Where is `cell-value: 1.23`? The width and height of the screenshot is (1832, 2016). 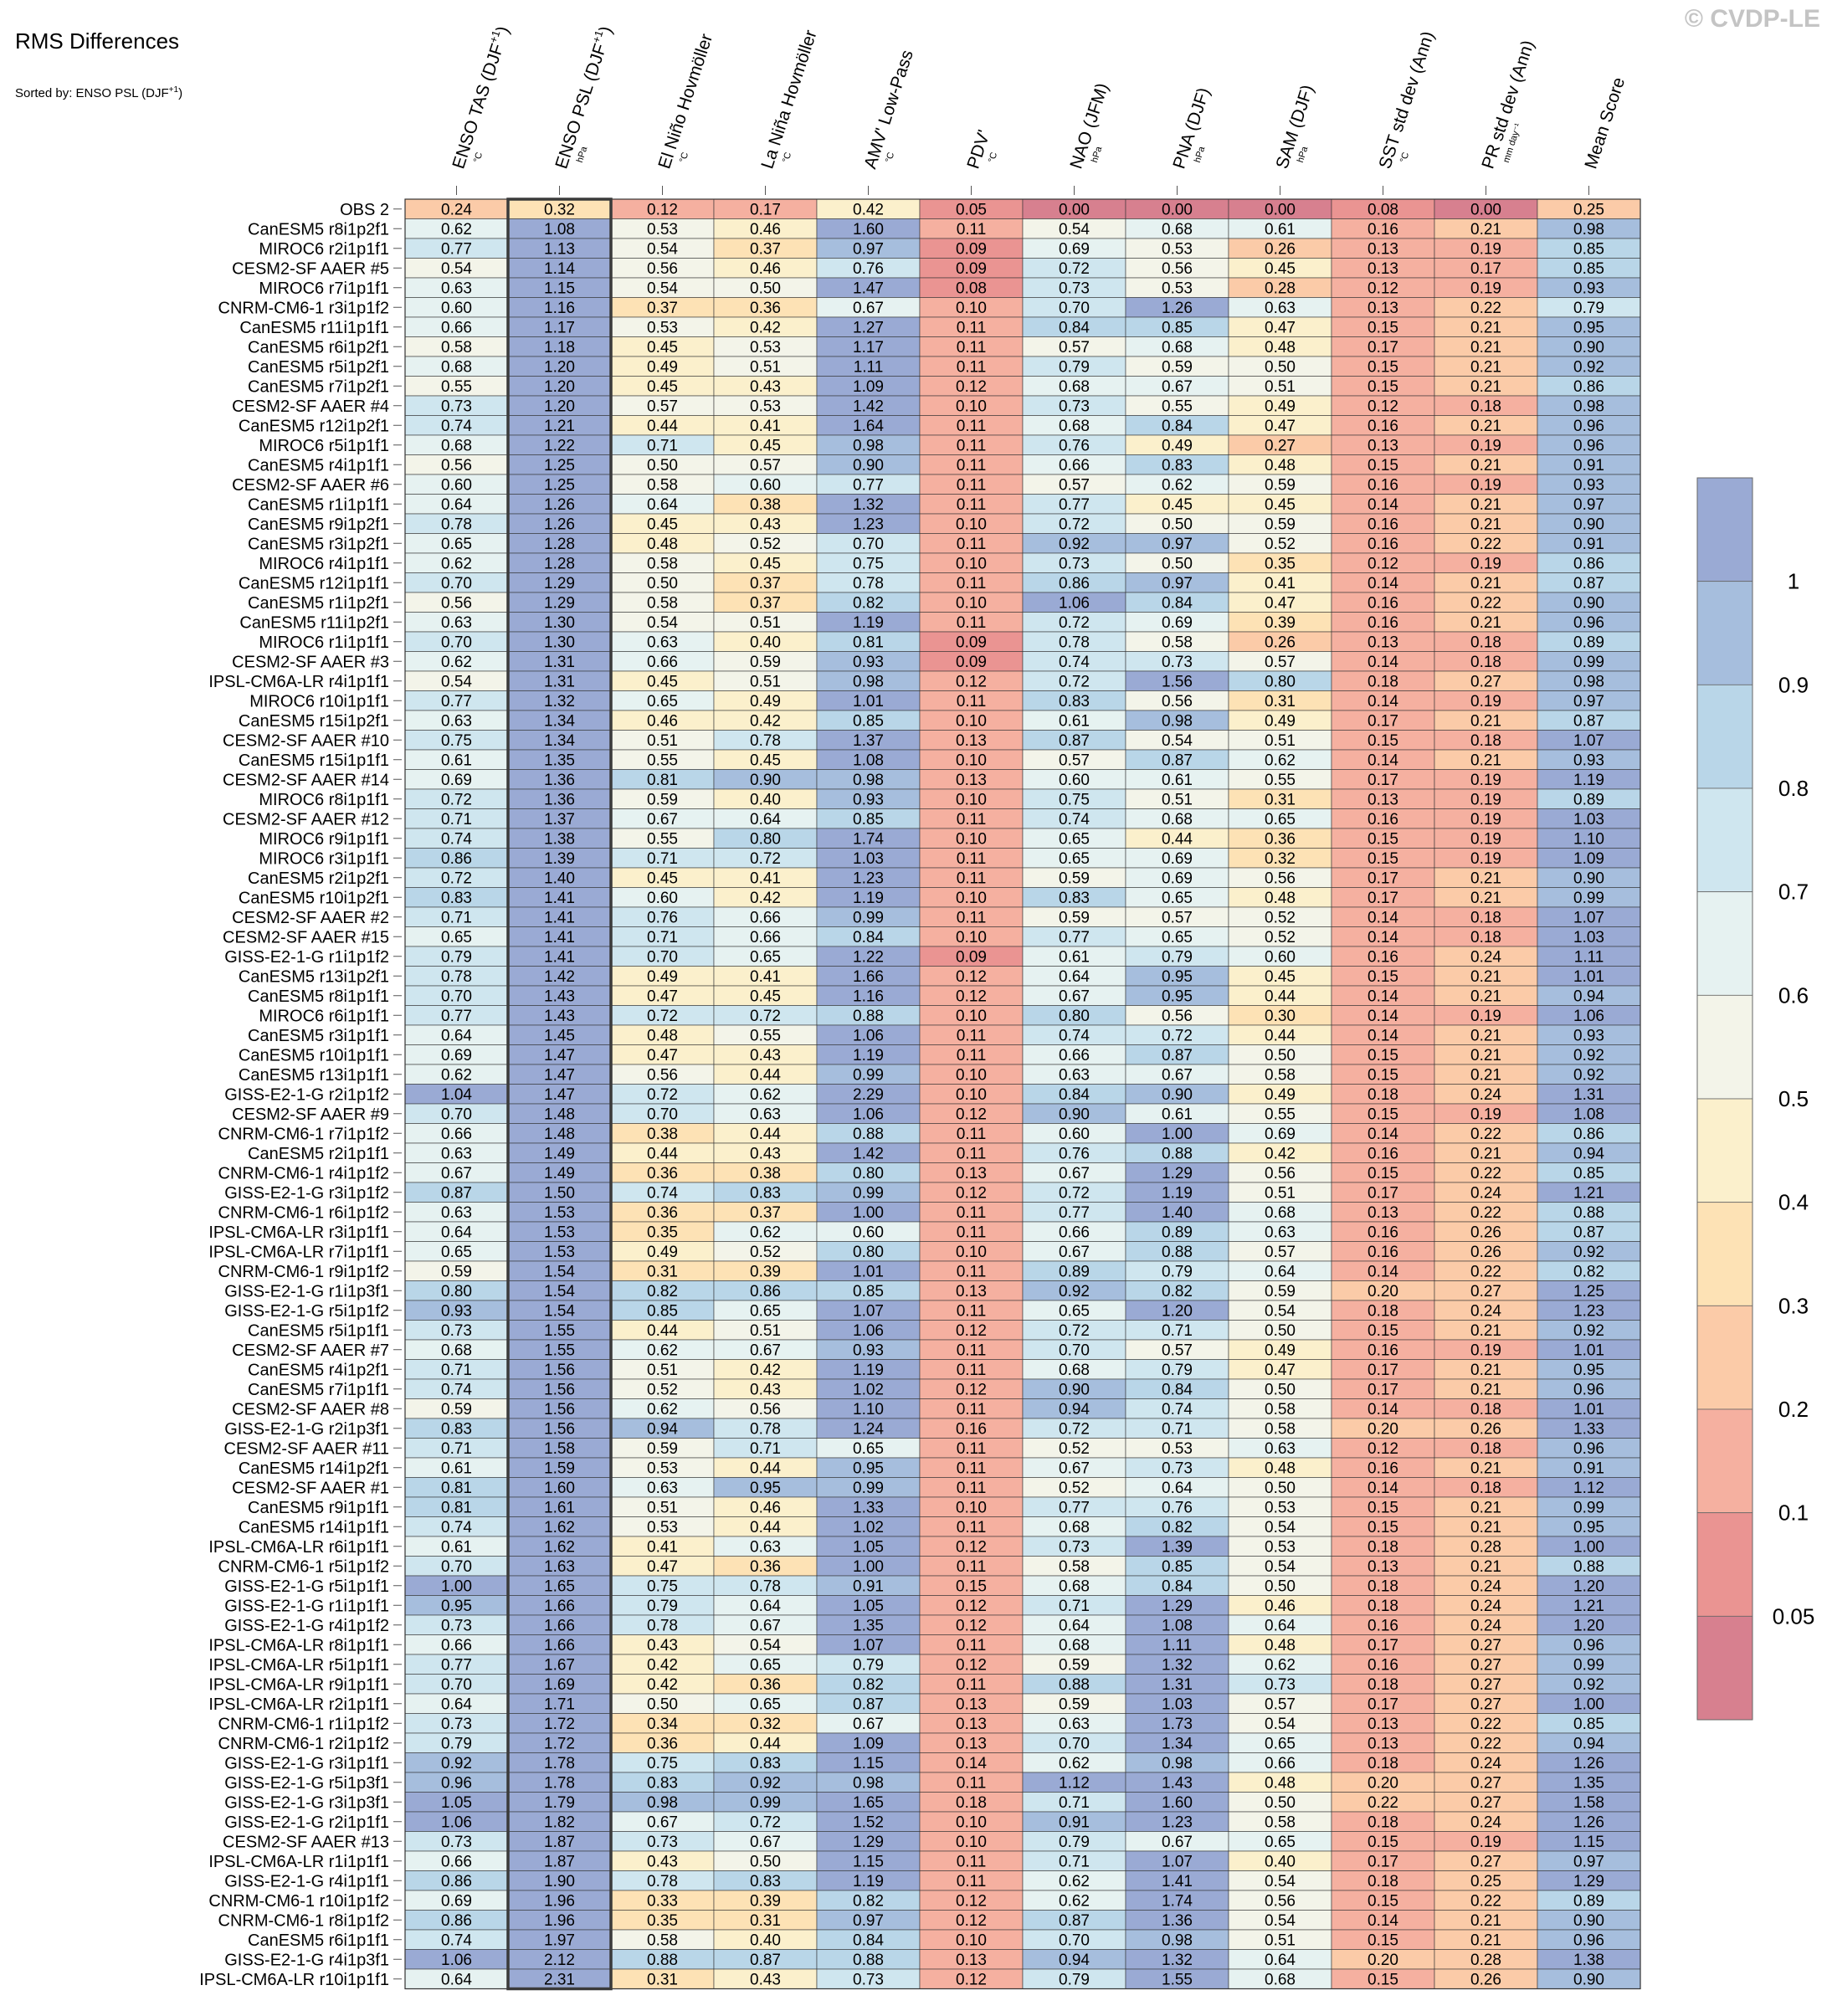
cell-value: 1.23 is located at coordinates (1588, 1312).